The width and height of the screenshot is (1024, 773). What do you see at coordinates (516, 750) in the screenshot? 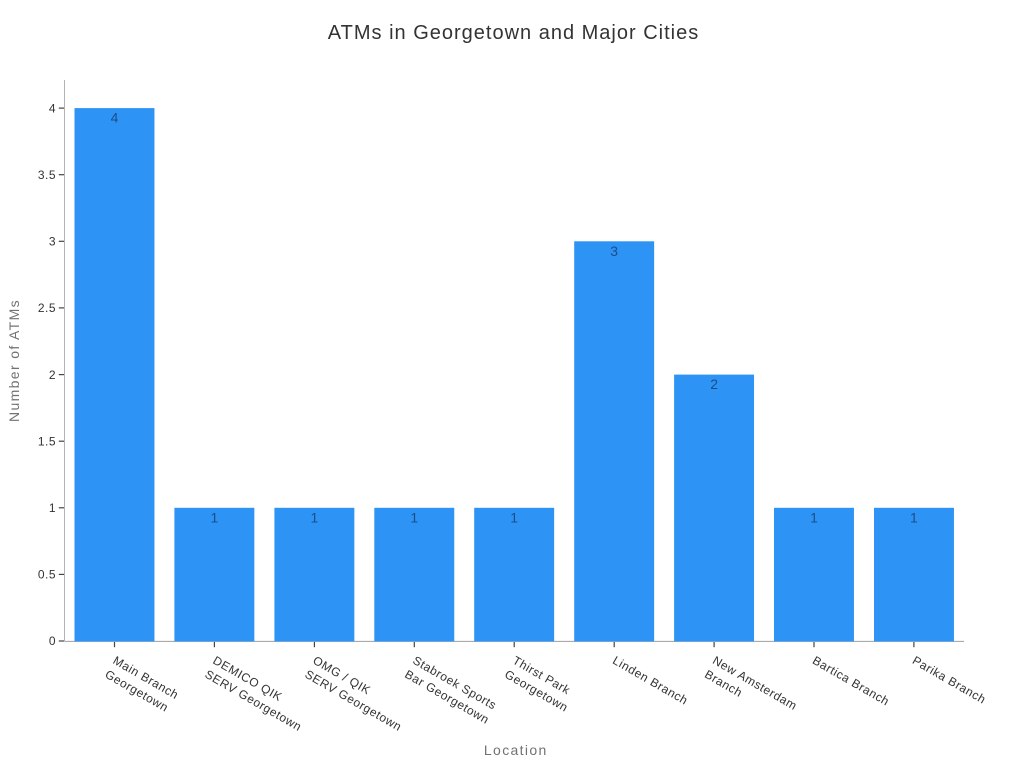
I see `svg-text: Location` at bounding box center [516, 750].